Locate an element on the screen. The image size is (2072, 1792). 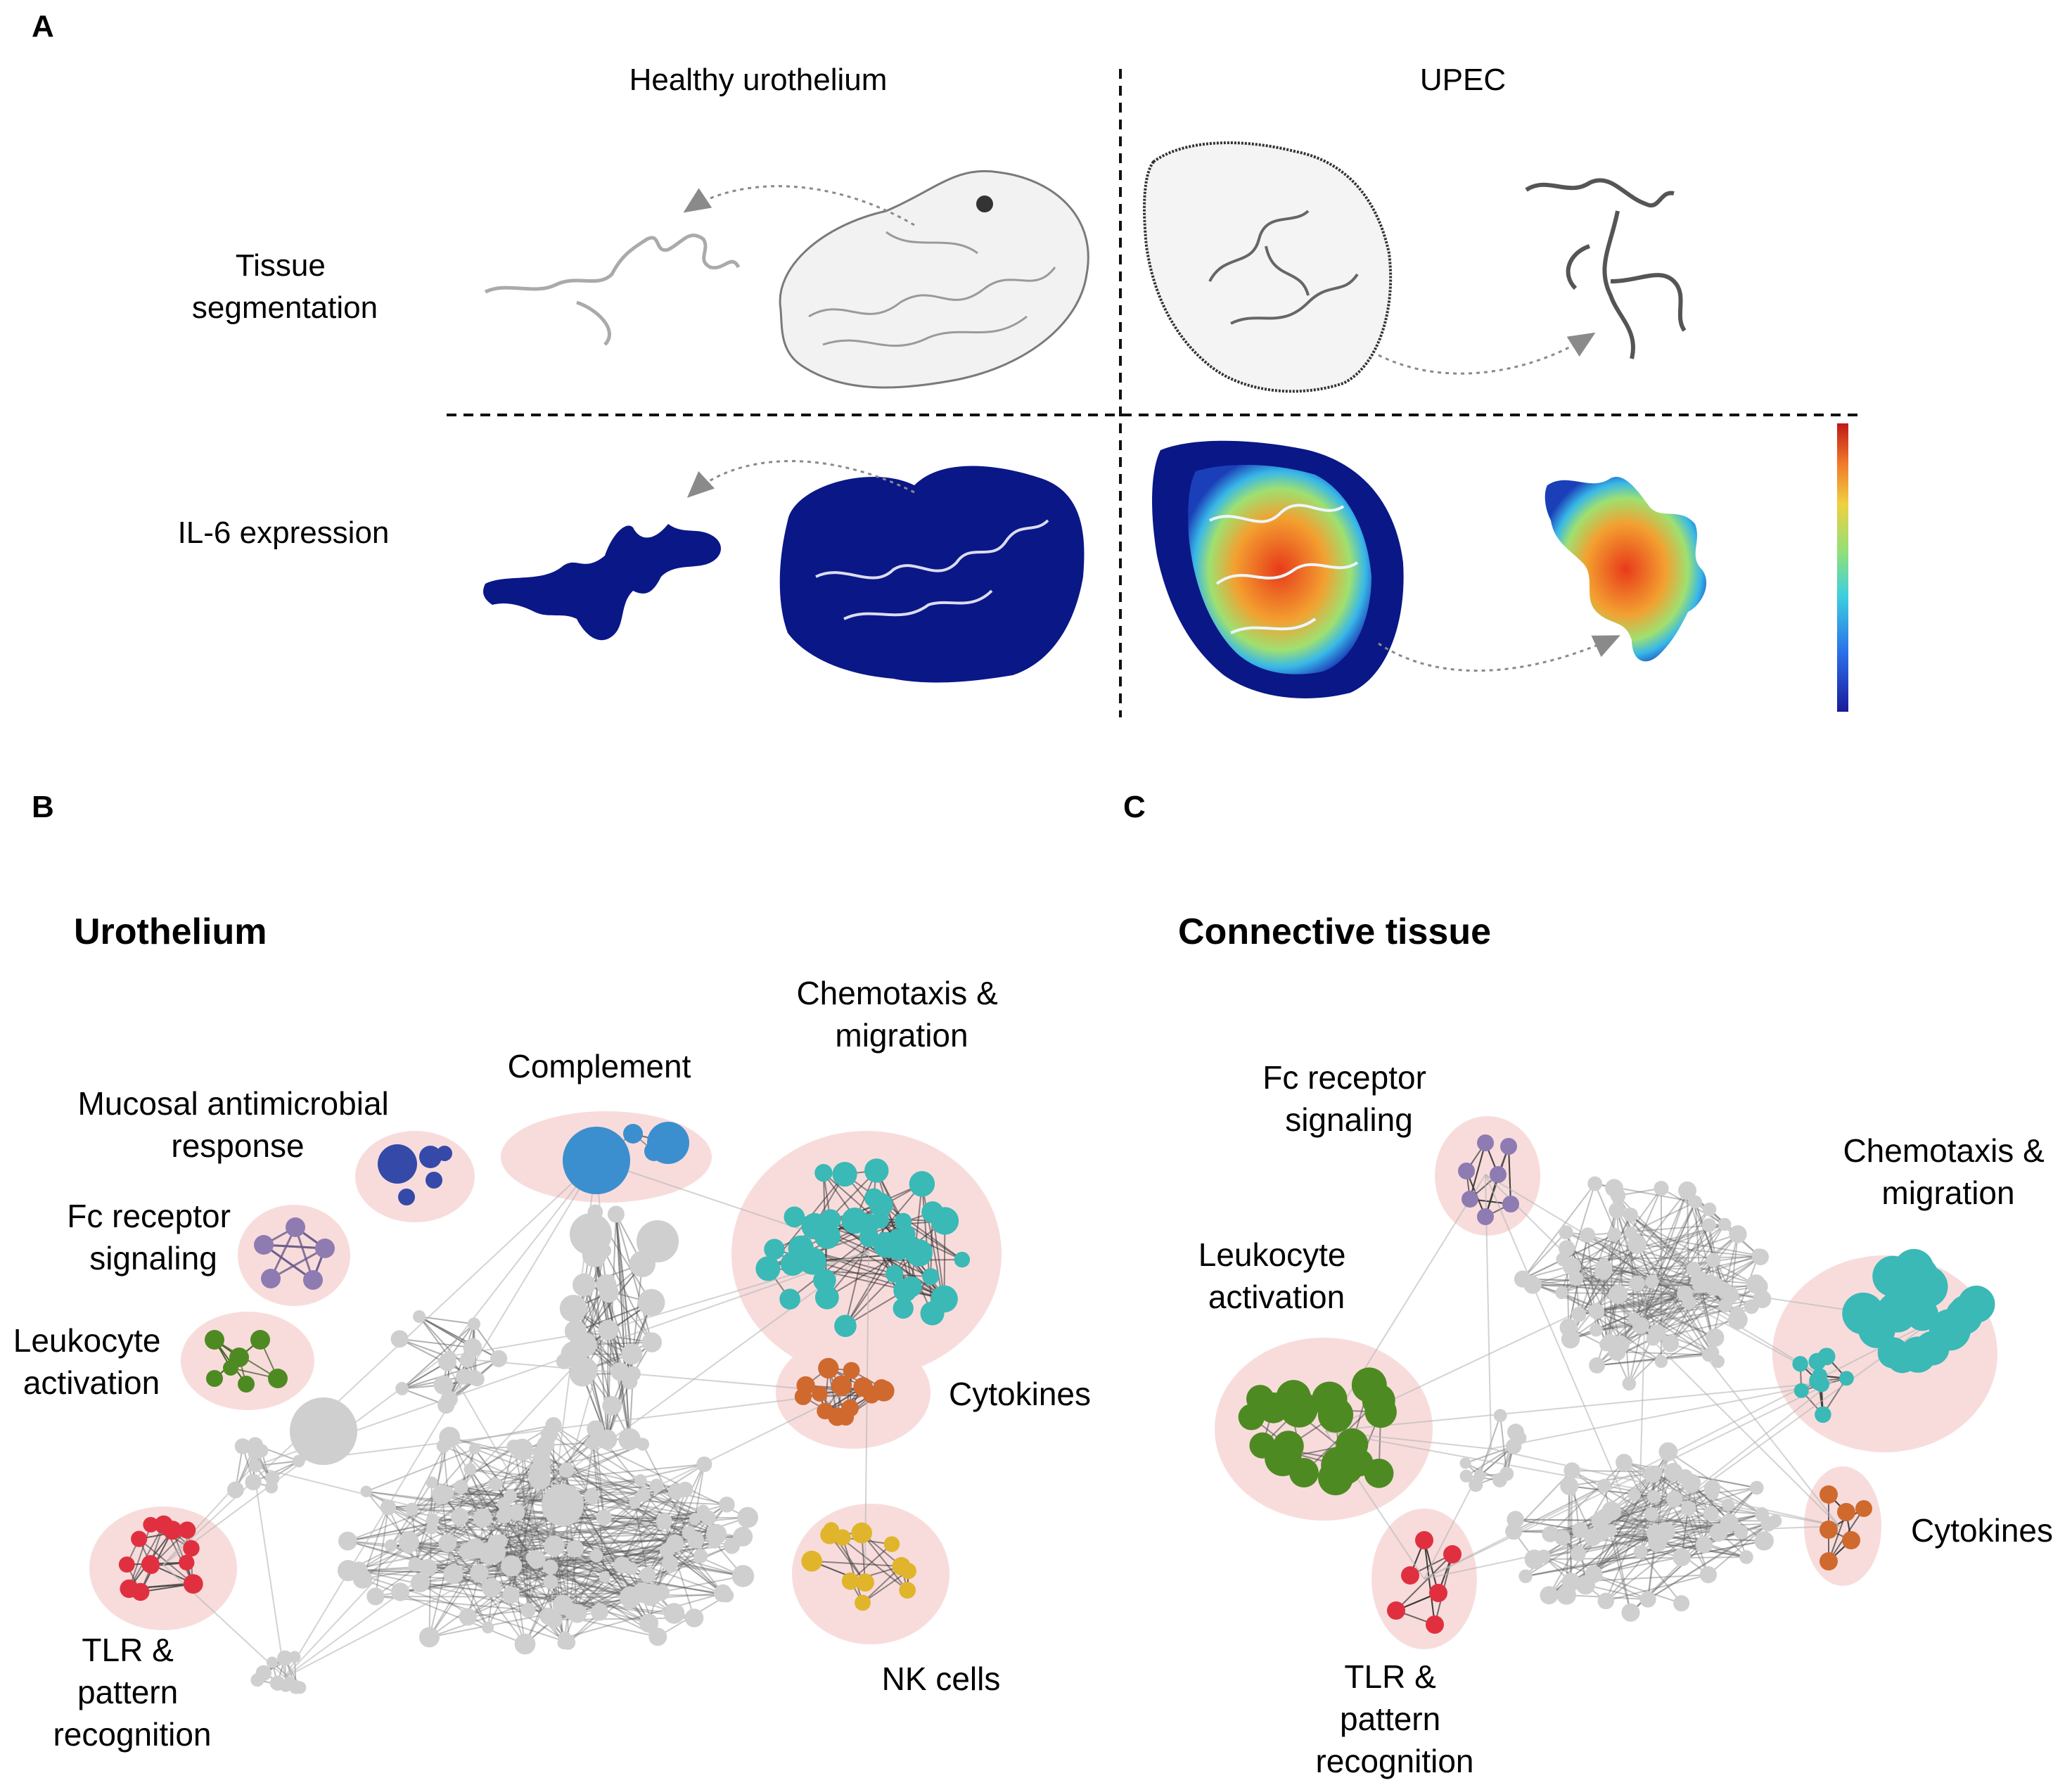
halo-nk is located at coordinates (870, 1574).